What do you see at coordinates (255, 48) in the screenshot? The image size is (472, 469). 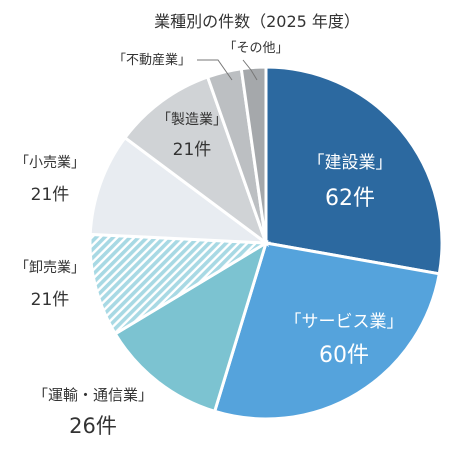 I see `slice-label: 「その他」` at bounding box center [255, 48].